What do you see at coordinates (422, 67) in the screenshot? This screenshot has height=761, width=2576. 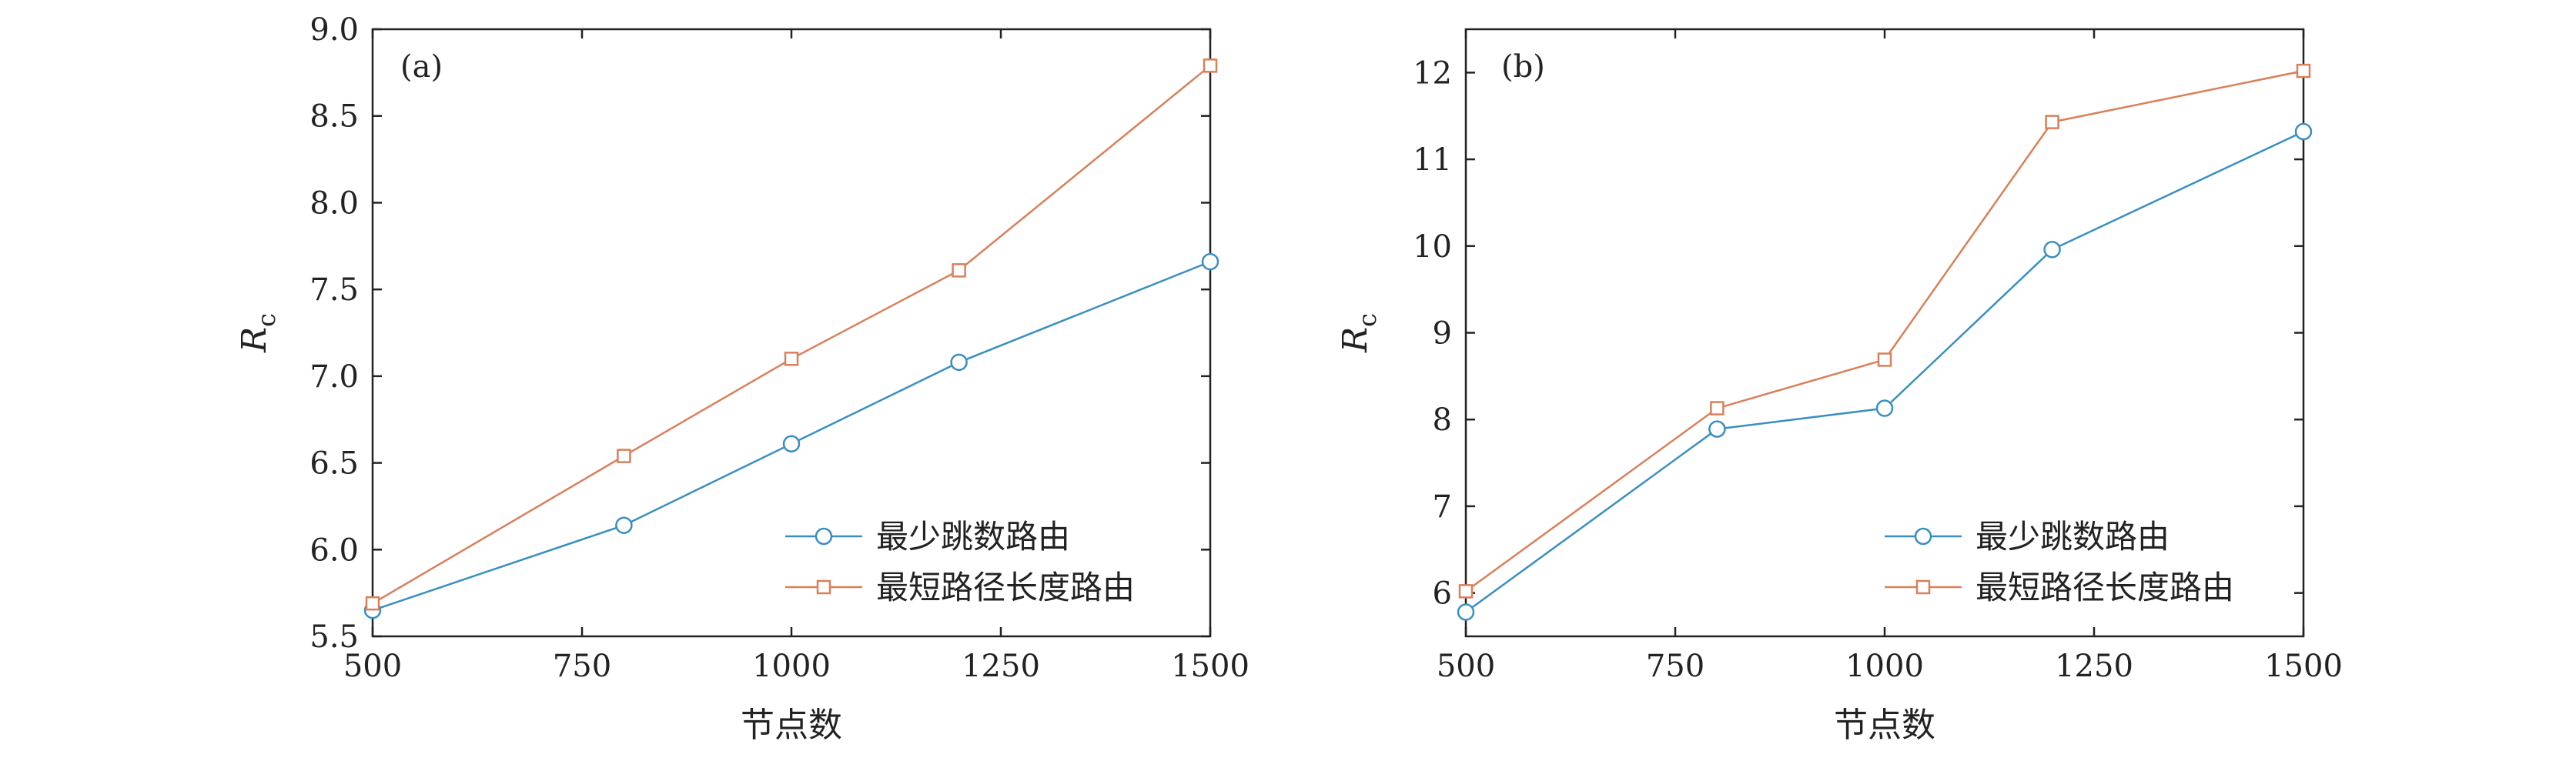 I see `panel-label: (a)` at bounding box center [422, 67].